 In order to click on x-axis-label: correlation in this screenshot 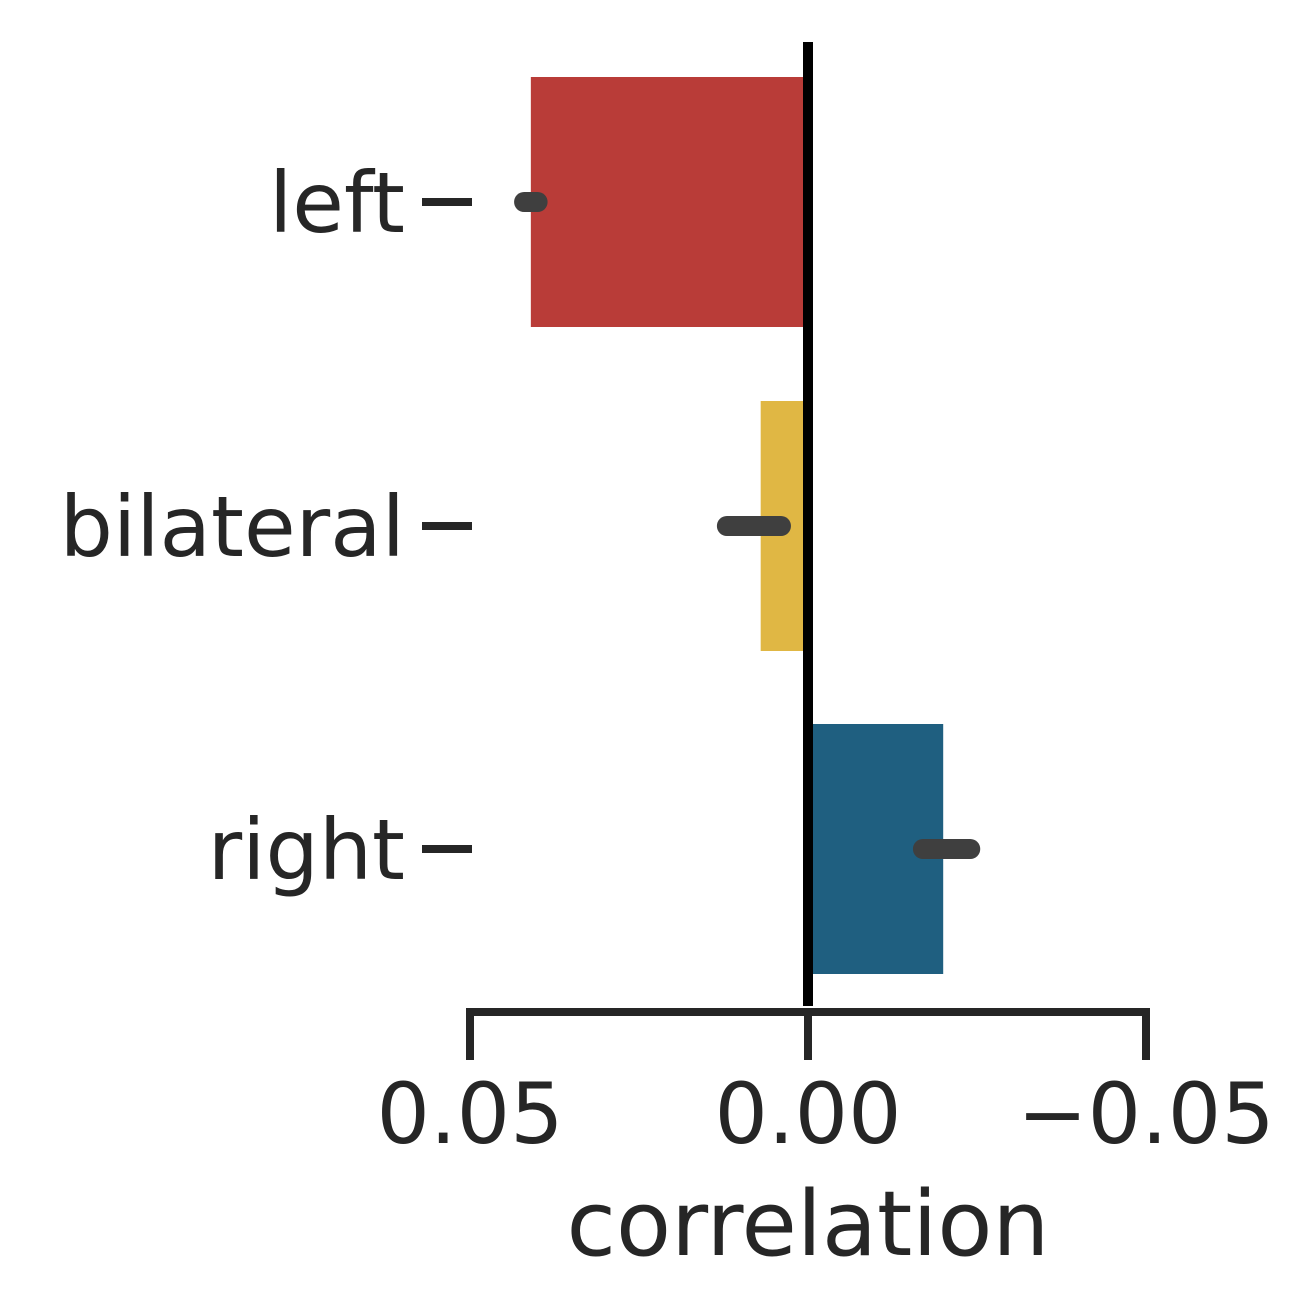, I will do `click(808, 1224)`.